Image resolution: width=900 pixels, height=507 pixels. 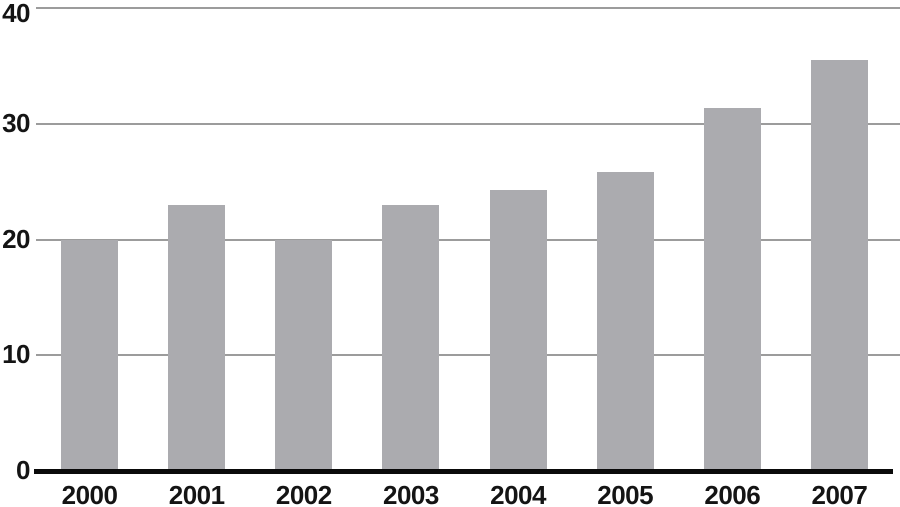 What do you see at coordinates (303, 493) in the screenshot?
I see `x-tick-label: 2002` at bounding box center [303, 493].